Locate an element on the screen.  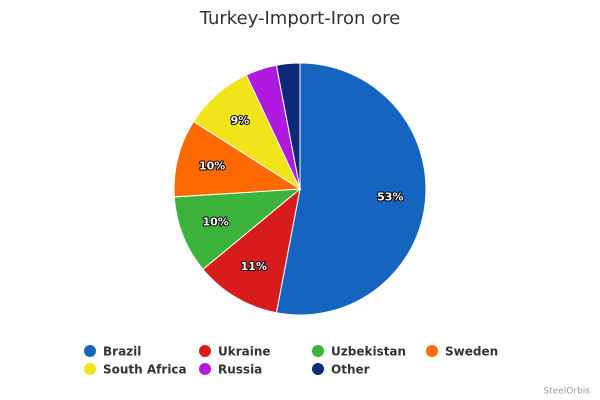
credits: SteelOrbis is located at coordinates (566, 392).